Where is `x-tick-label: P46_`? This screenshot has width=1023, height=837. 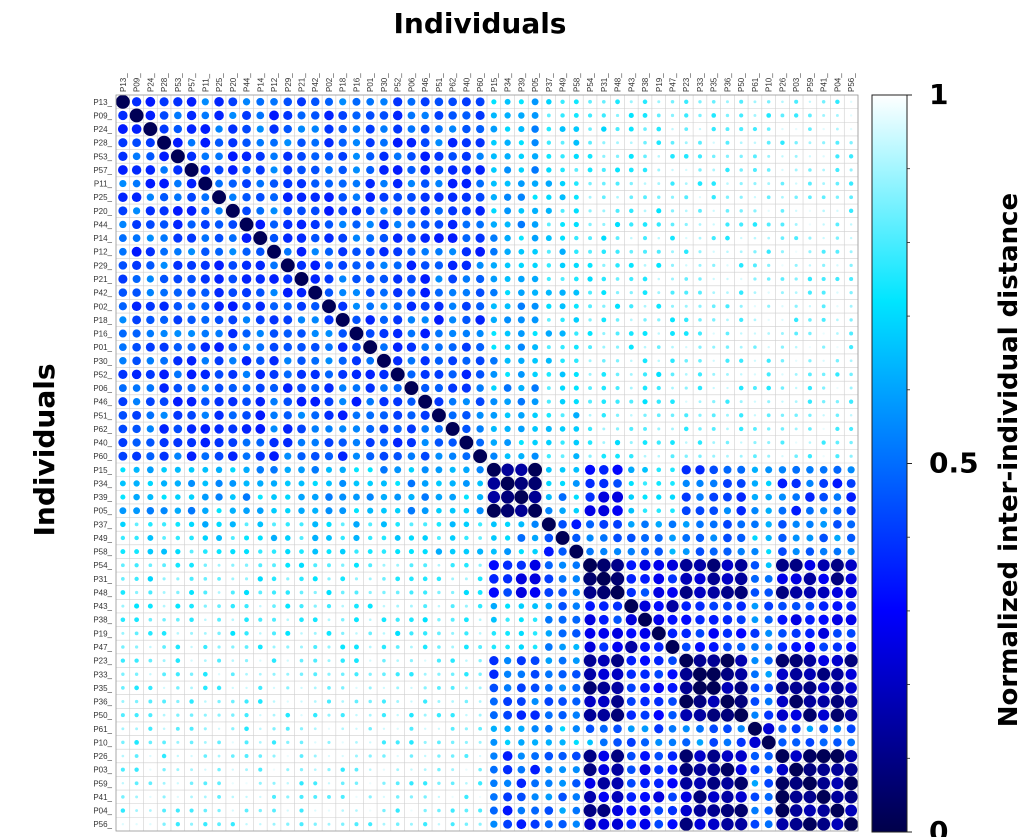
x-tick-label: P46_ is located at coordinates (425, 82).